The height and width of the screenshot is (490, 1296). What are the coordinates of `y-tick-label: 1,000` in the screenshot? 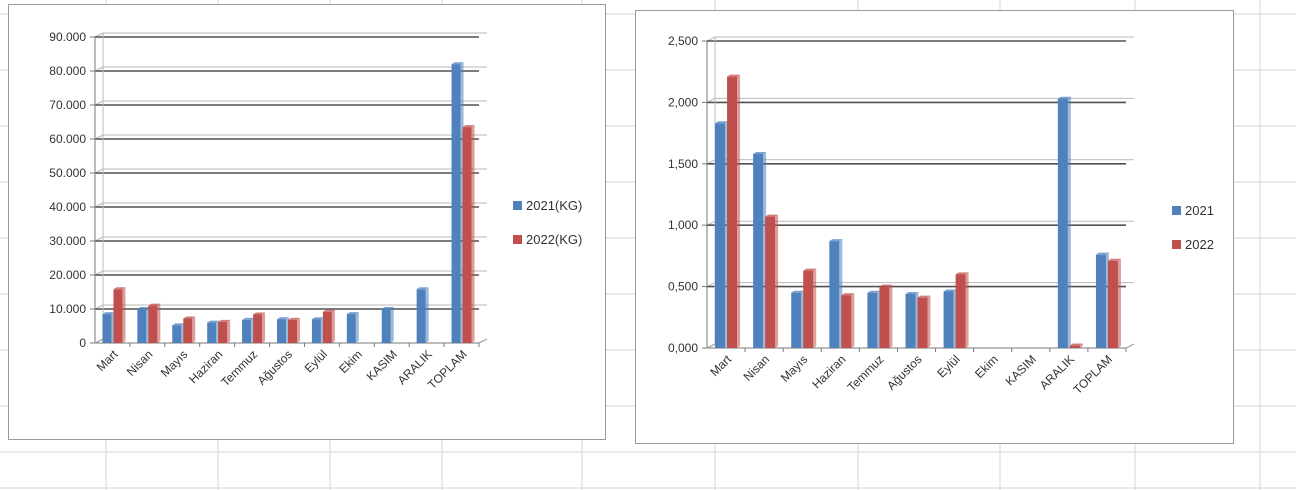 It's located at (683, 225).